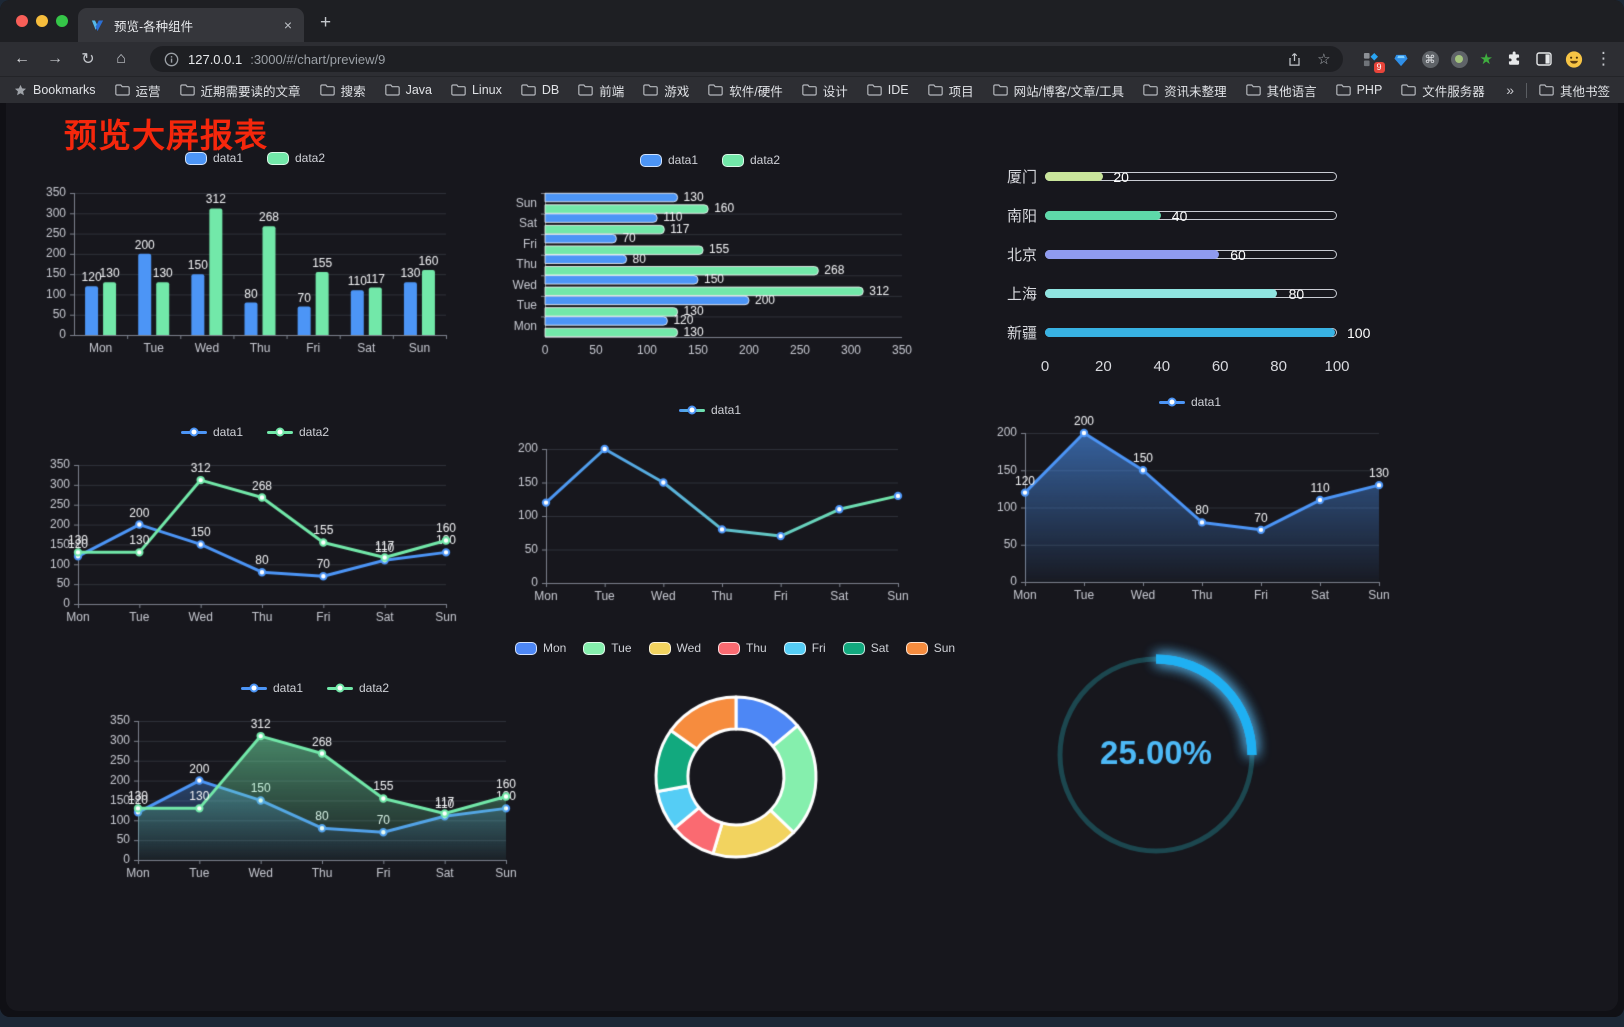 This screenshot has width=1624, height=1027. What do you see at coordinates (97, 25) in the screenshot?
I see `tab-favicon` at bounding box center [97, 25].